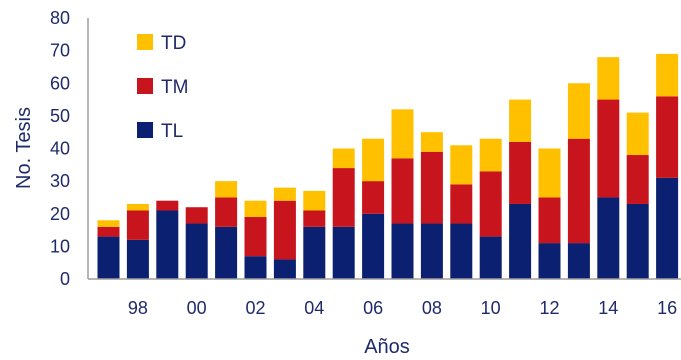  I want to click on x-tick-label-06: 06, so click(373, 308).